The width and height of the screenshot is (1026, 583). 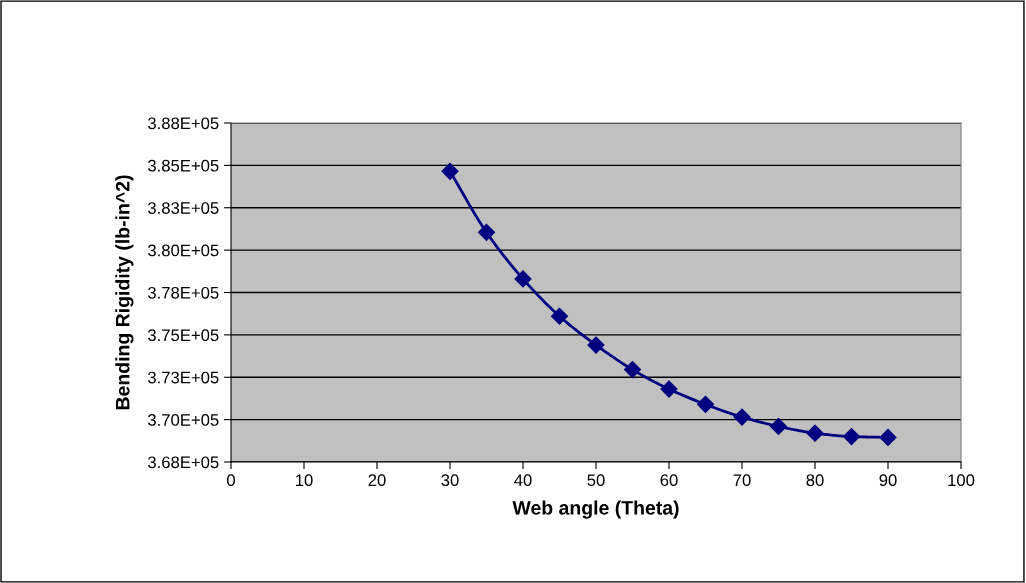 What do you see at coordinates (183, 208) in the screenshot?
I see `y-tick-label: 3.83E+05` at bounding box center [183, 208].